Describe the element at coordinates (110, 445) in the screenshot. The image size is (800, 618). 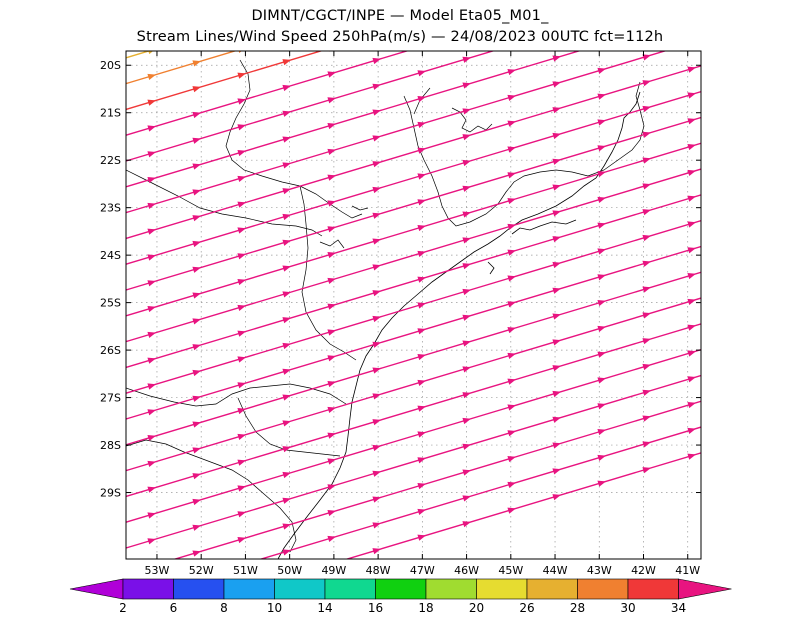
I see `lat-tick-label: 28S` at that location.